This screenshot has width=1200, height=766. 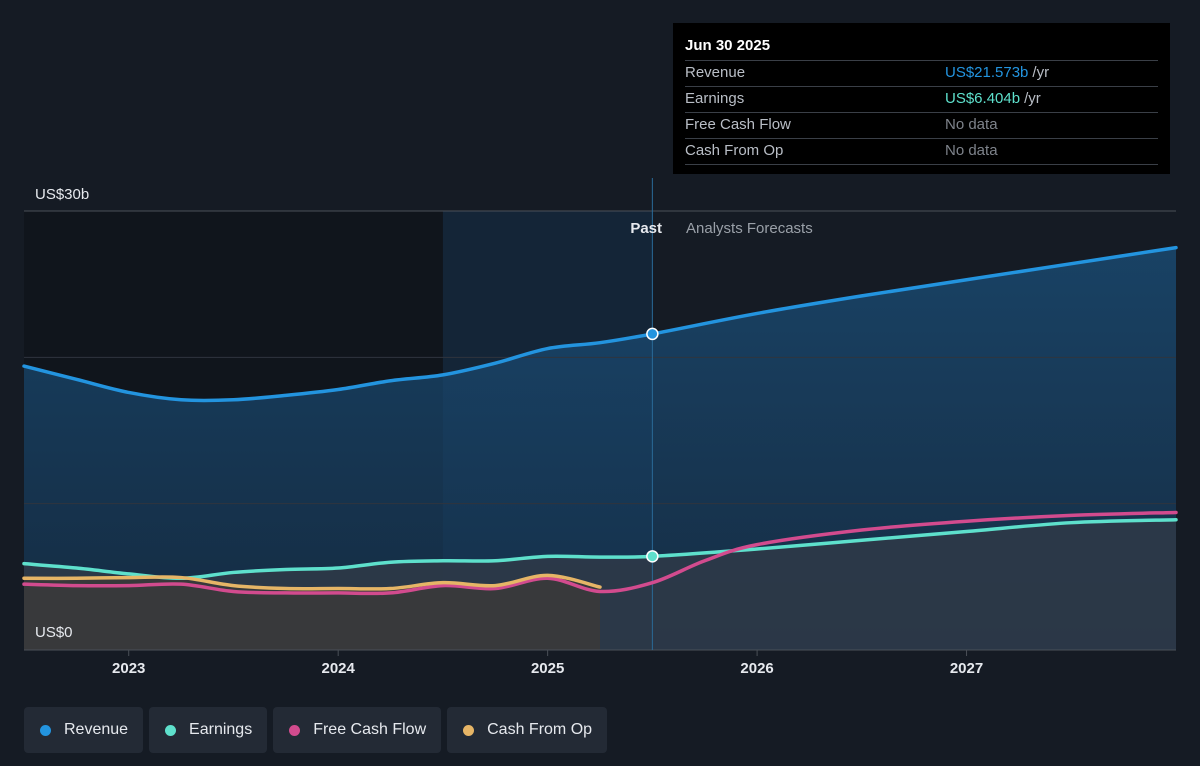 I want to click on tooltip-row-cash-from-op: Cash From Op No data, so click(x=921, y=151).